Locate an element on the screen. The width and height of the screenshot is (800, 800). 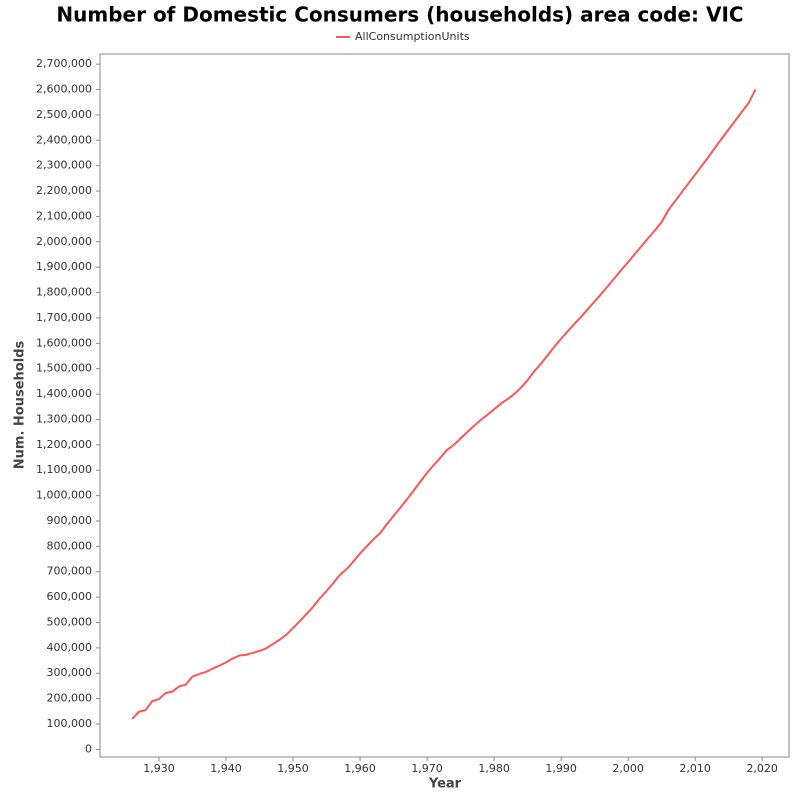
y-tick-label: 100,000 is located at coordinates (70, 723).